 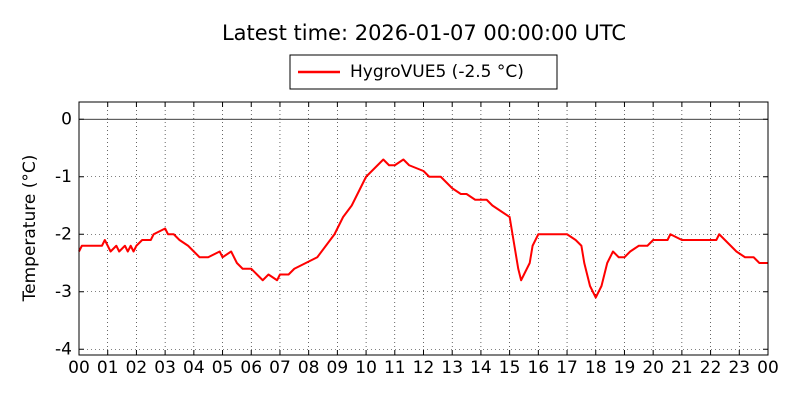 I want to click on x-tick-label: 04, so click(x=194, y=368).